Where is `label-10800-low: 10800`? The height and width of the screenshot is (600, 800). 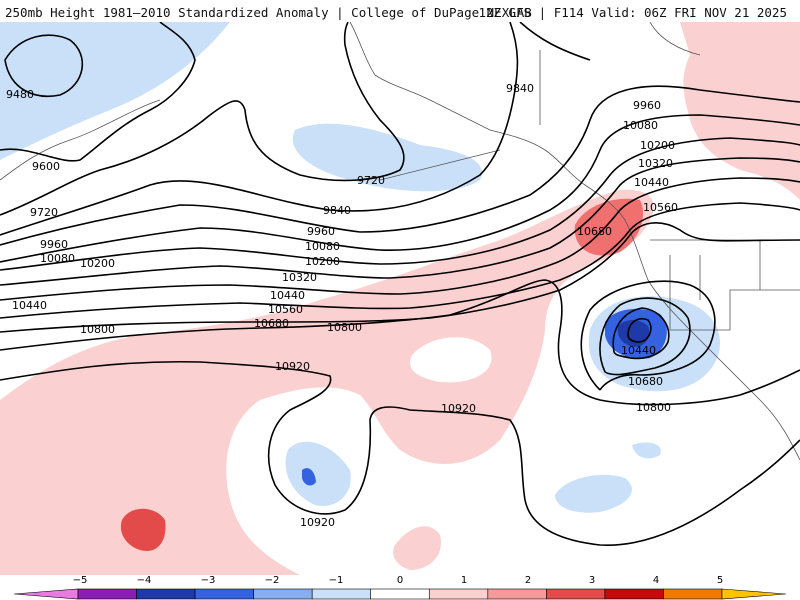 label-10800-low: 10800 is located at coordinates (653, 407).